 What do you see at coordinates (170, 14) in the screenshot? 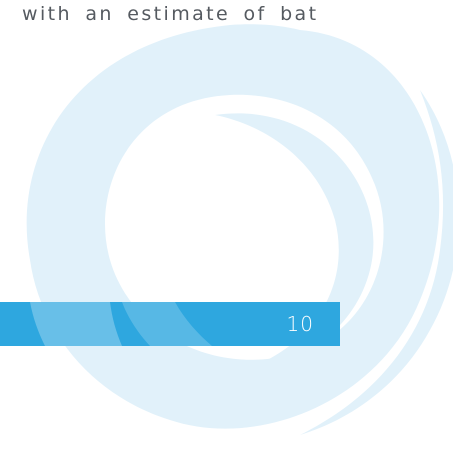
I see `body-text-line: with an estimate of bat` at bounding box center [170, 14].